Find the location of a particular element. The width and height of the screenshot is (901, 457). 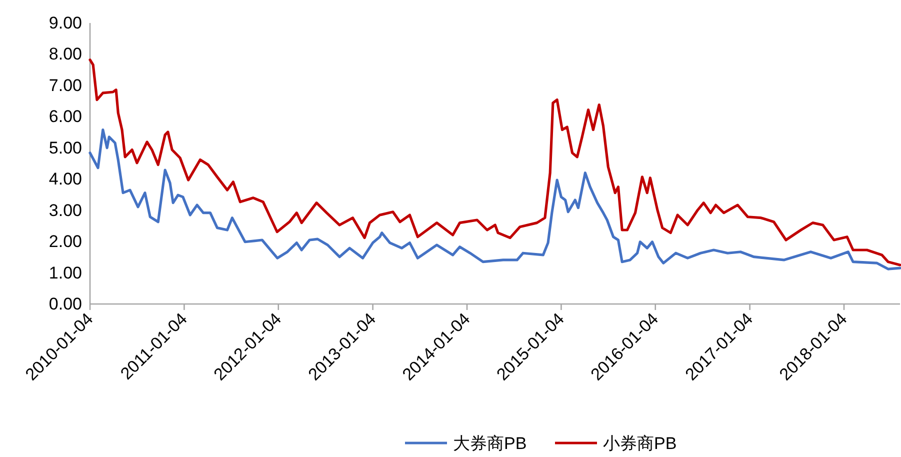

legend-label: 小券商PB is located at coordinates (640, 443).